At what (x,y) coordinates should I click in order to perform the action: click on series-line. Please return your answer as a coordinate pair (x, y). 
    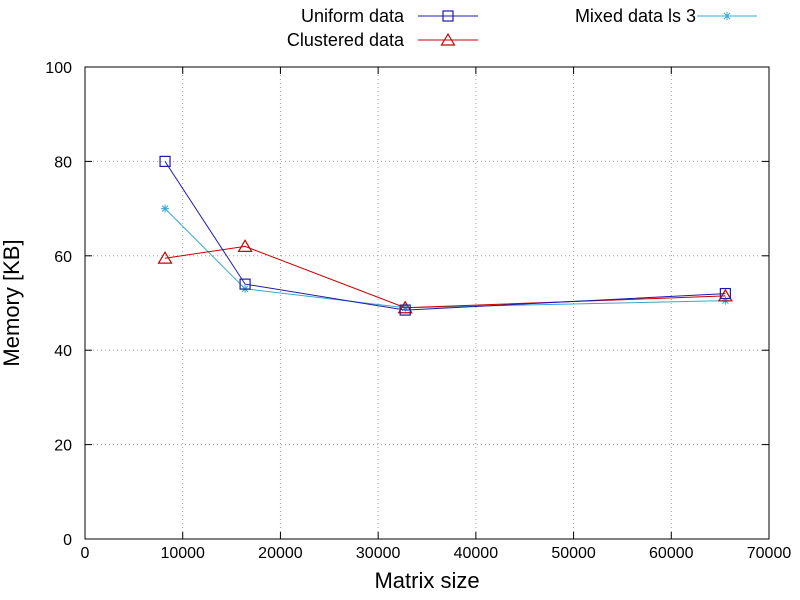
    Looking at the image, I should click on (445, 258).